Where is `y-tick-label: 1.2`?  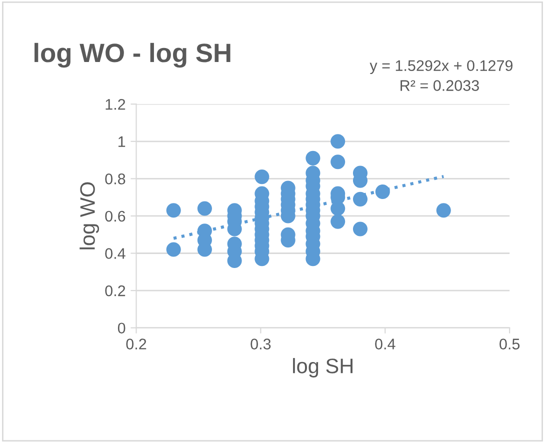
y-tick-label: 1.2 is located at coordinates (116, 104).